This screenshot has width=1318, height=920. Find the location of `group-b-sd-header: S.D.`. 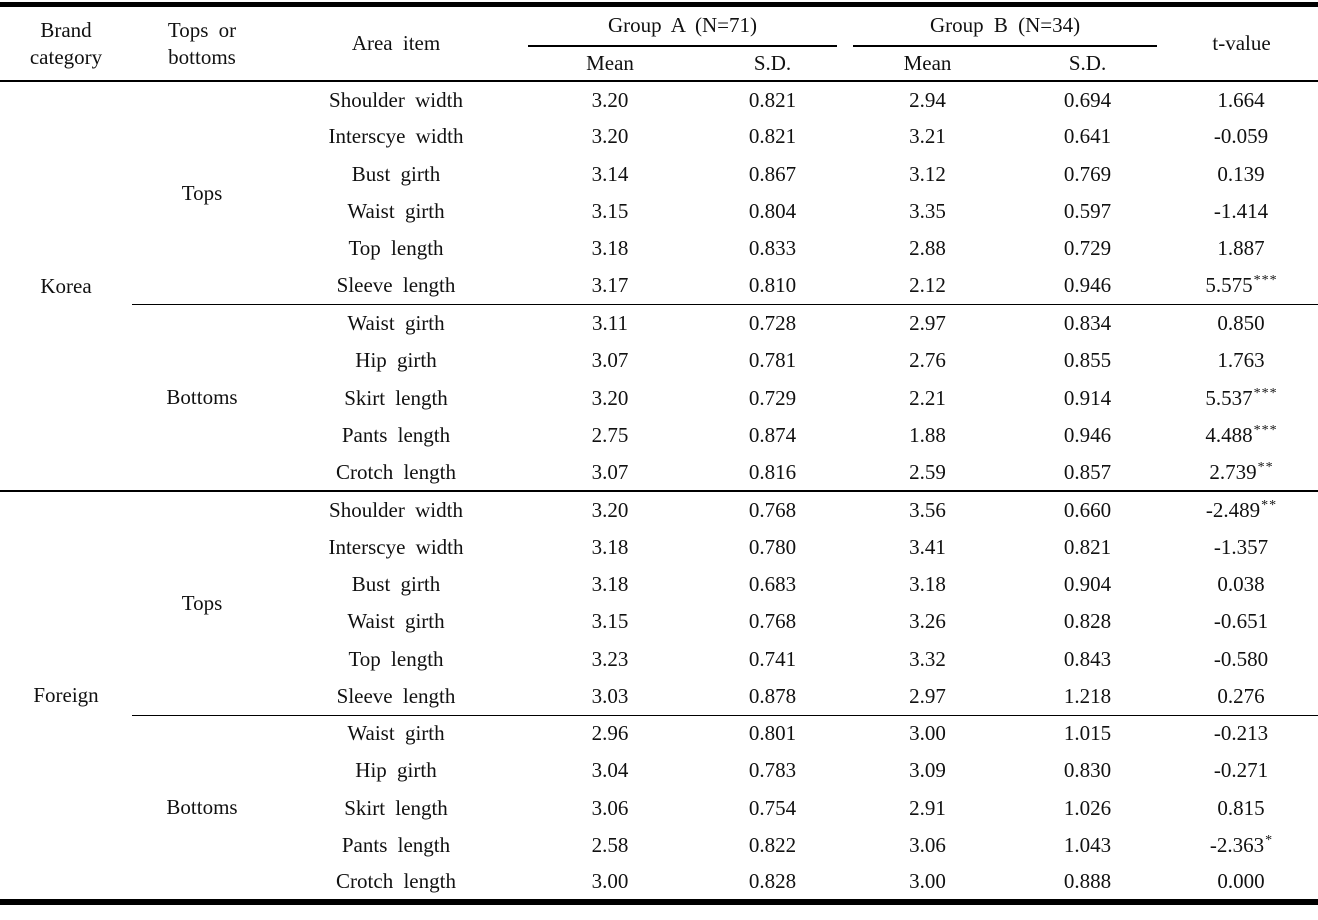

group-b-sd-header: S.D. is located at coordinates (1087, 63).